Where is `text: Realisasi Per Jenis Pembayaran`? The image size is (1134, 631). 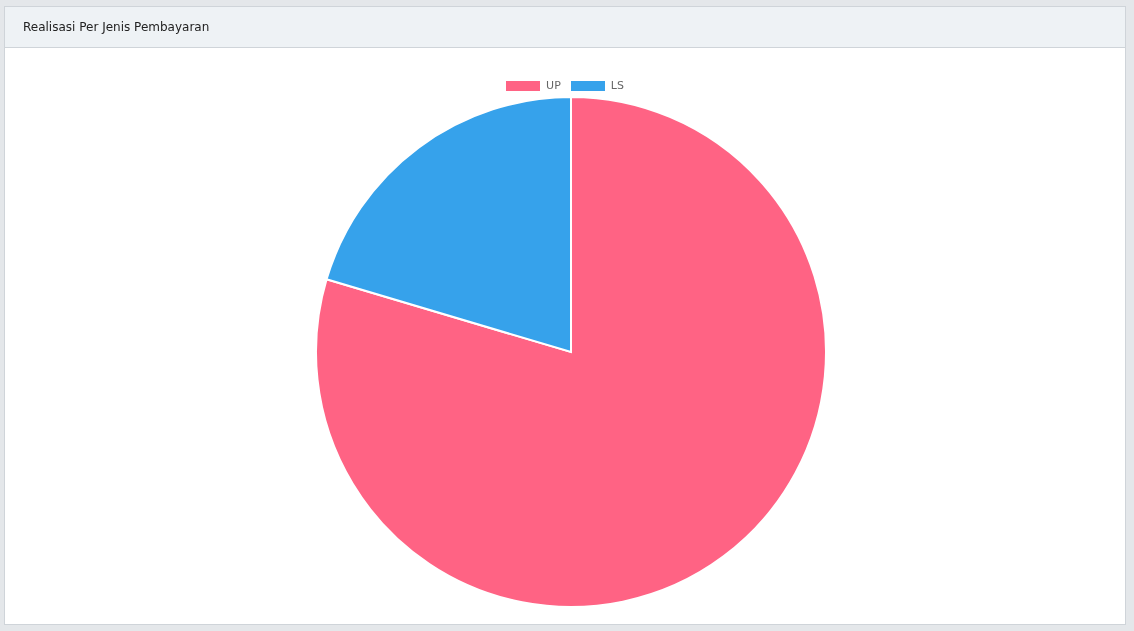
text: Realisasi Per Jenis Pembayaran is located at coordinates (565, 27).